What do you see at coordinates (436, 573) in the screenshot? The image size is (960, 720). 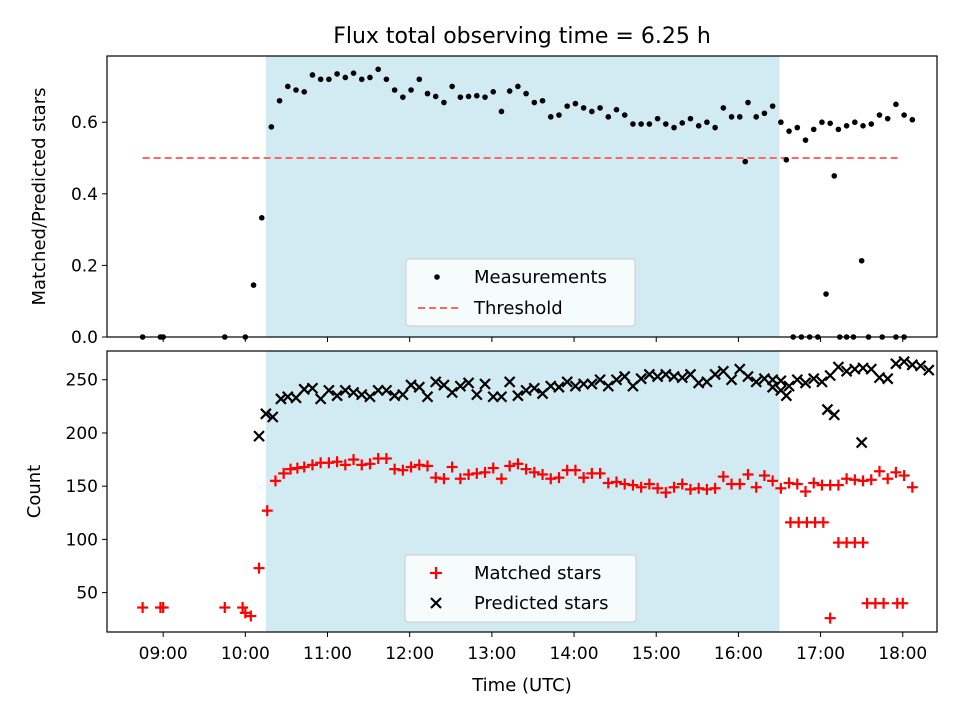 I see `legend-matched-marker` at bounding box center [436, 573].